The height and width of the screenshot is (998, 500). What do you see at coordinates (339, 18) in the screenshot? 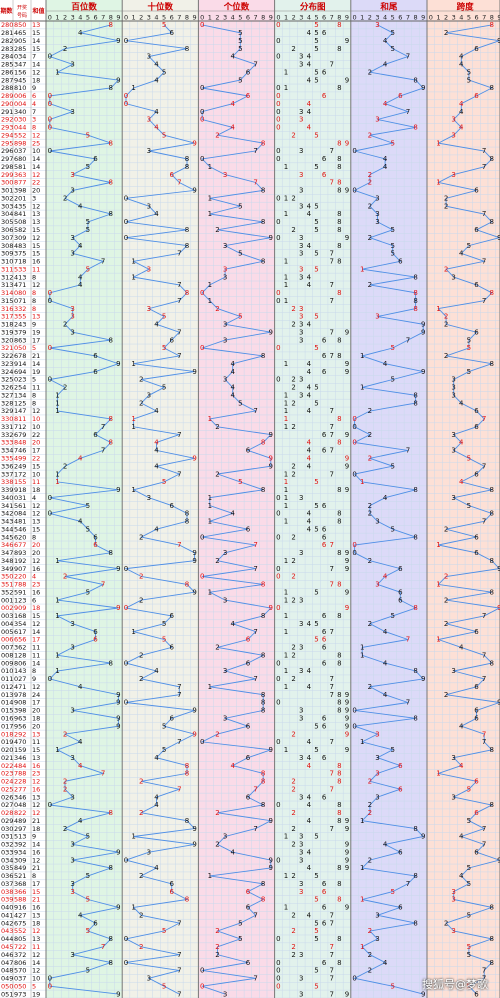
I see `header-digit-label: 8` at bounding box center [339, 18].